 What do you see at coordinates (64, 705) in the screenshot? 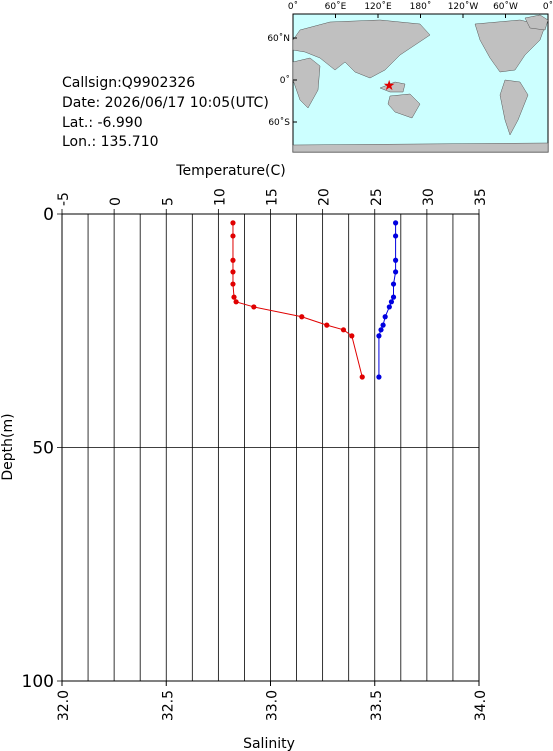
I see `x2-tick-label: 32.0` at bounding box center [64, 705].